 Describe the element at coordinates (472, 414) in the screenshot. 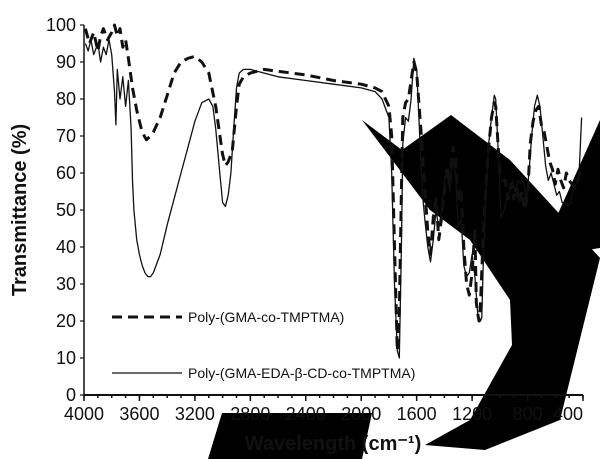

I see `x-tick-label: 1200` at that location.